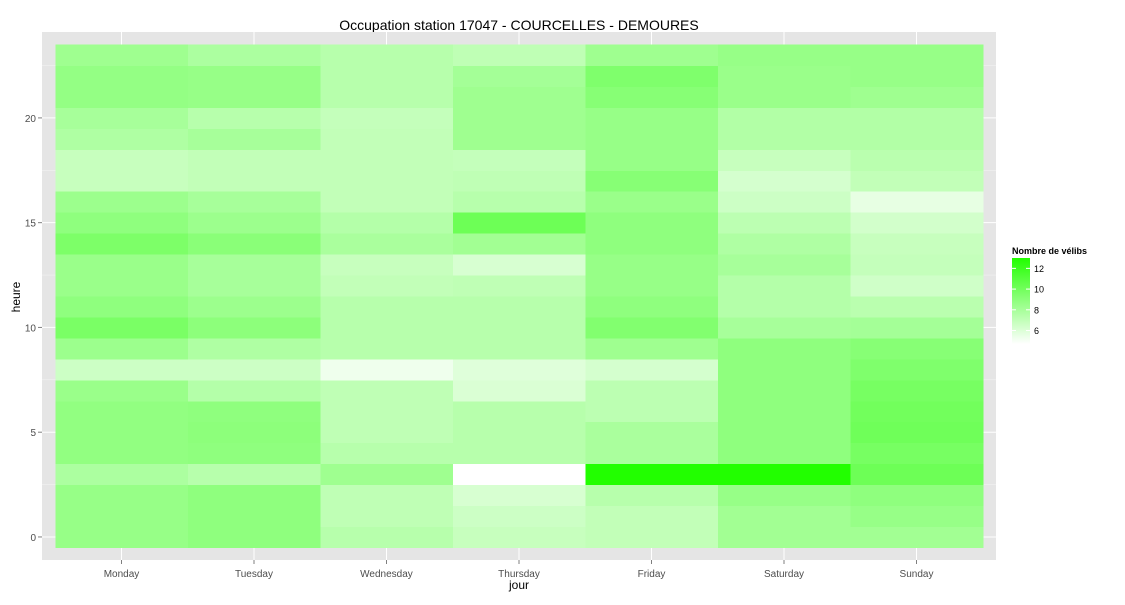  I want to click on x-tick-label: Thursday, so click(519, 574).